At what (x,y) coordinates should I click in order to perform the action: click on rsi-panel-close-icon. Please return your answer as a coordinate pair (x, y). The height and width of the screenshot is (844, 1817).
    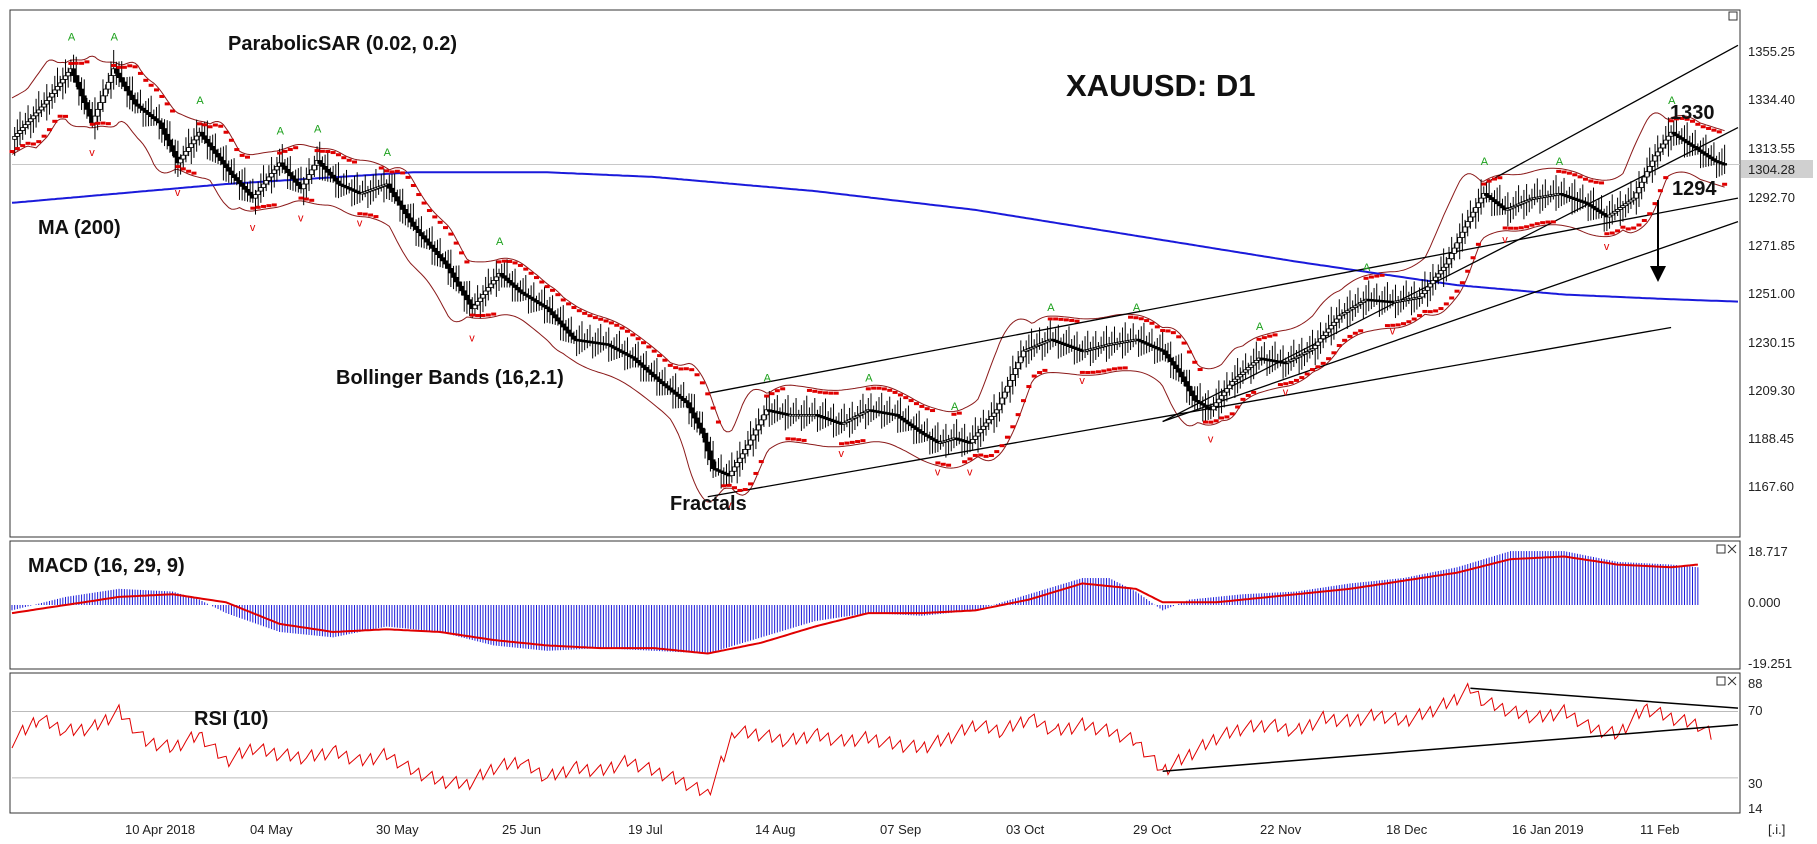
    Looking at the image, I should click on (1732, 681).